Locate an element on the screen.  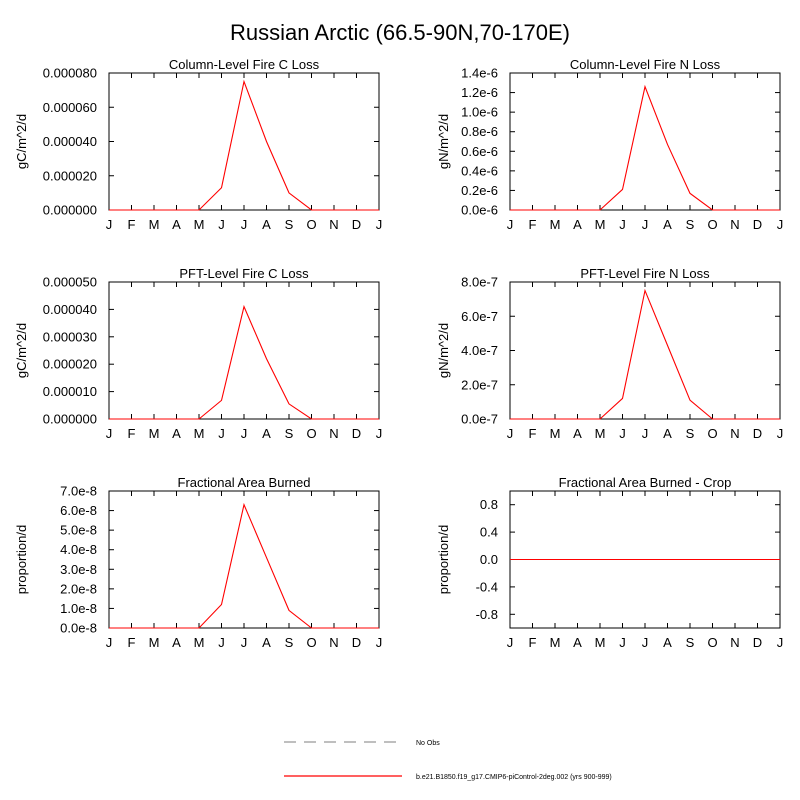
y-tick-label: 0.0e-8 is located at coordinates (78, 628).